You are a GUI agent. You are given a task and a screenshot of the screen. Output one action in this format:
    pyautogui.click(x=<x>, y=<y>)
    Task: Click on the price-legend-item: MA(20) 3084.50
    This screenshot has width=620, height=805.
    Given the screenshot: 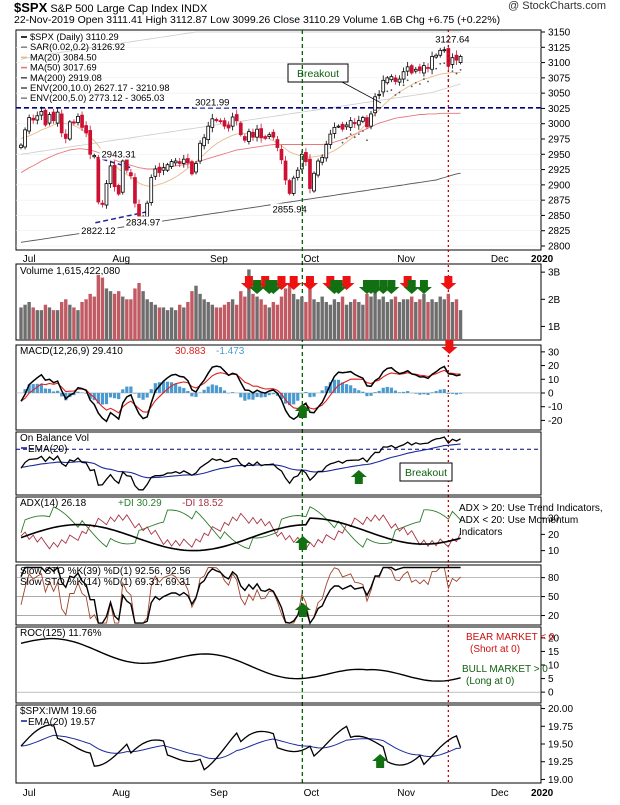 What is the action you would take?
    pyautogui.click(x=63, y=57)
    